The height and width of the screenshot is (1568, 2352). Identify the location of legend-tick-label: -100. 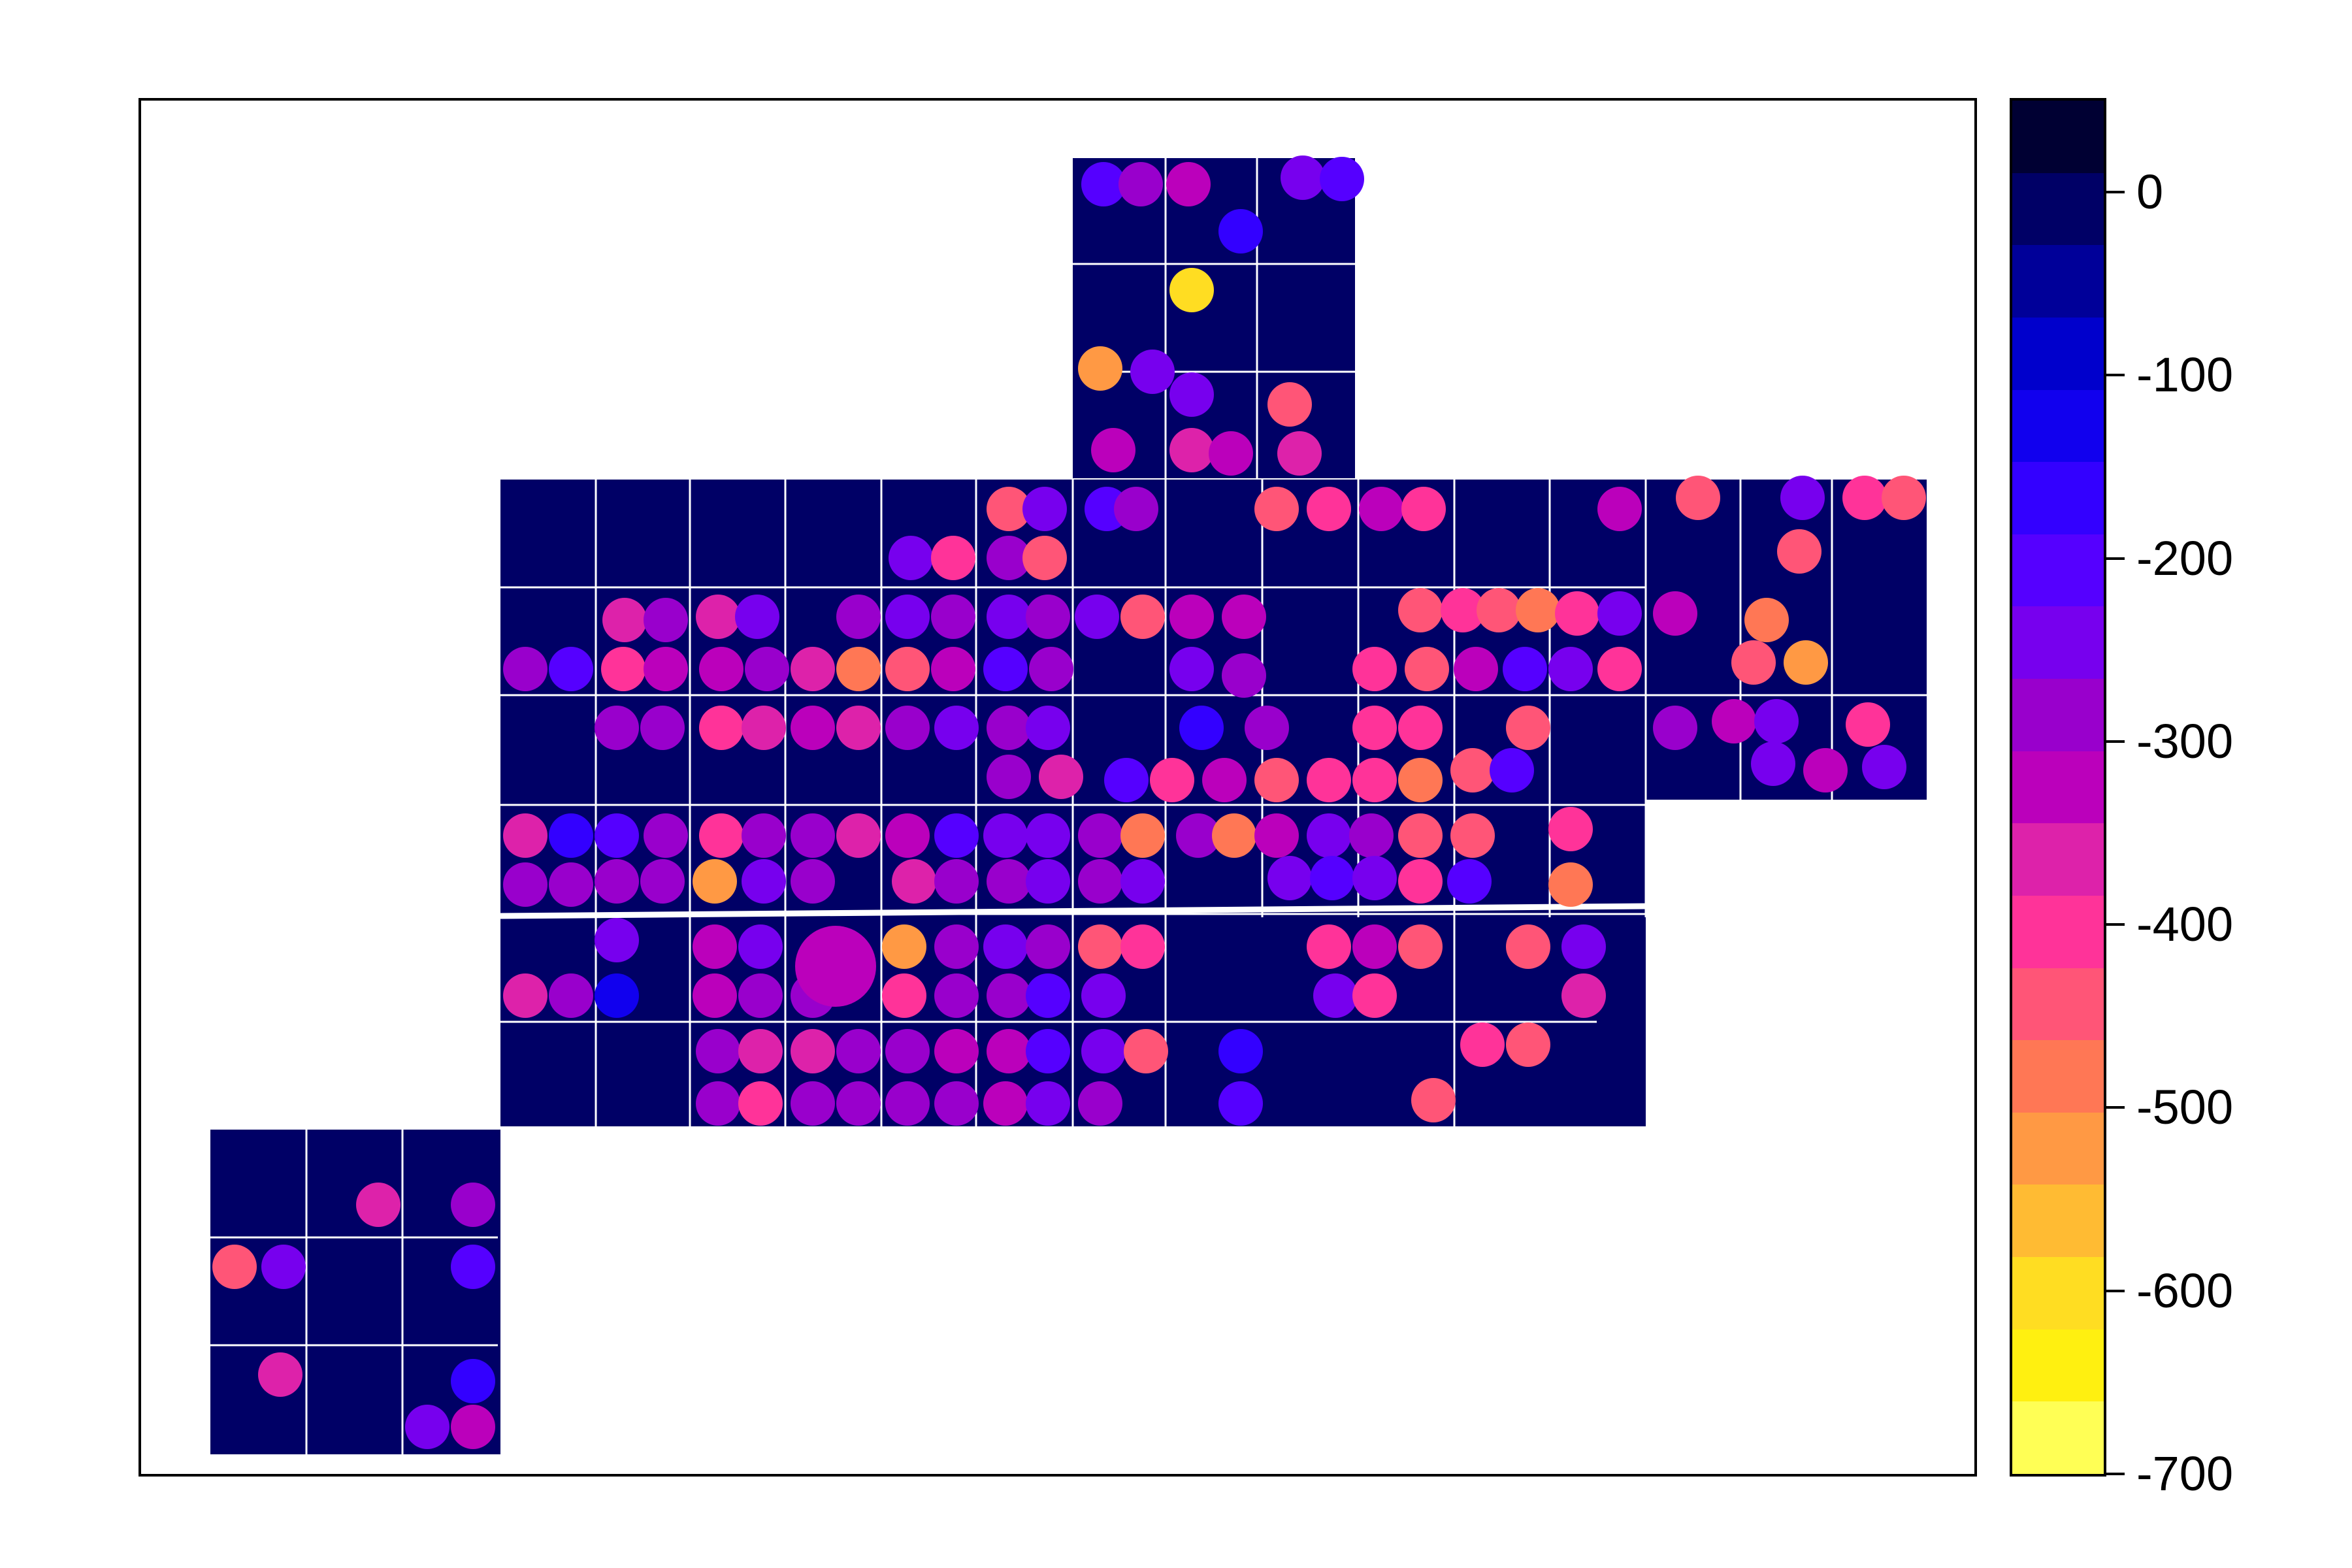
(2185, 375).